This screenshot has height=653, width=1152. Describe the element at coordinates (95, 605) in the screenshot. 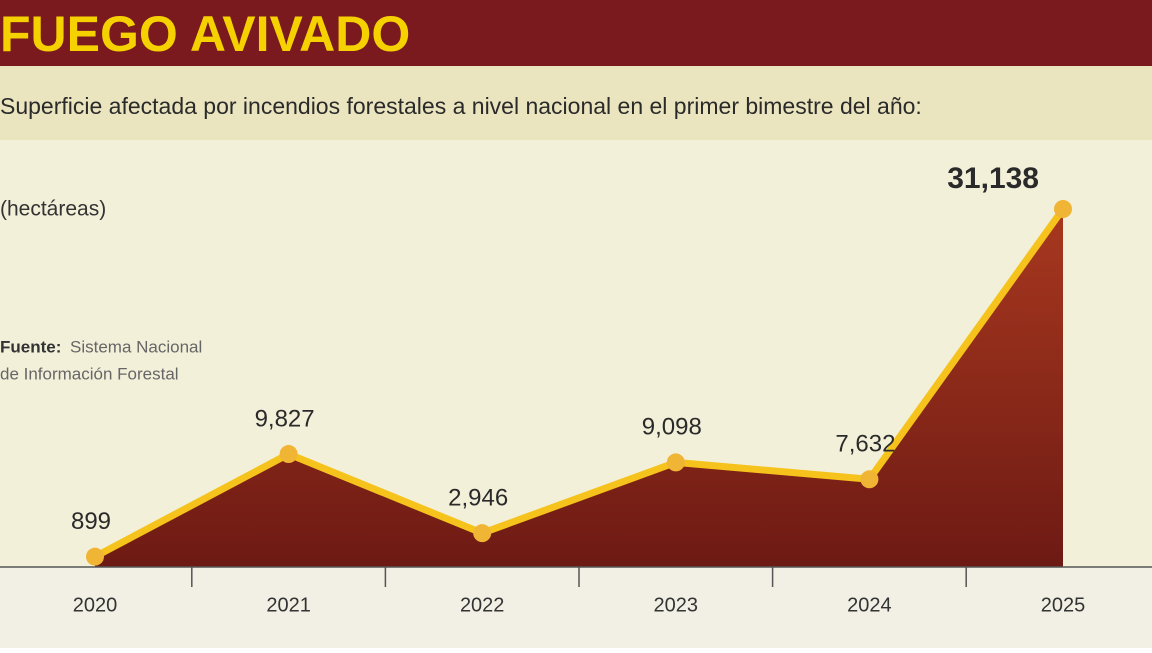

I see `x-tick-label: 2020` at that location.